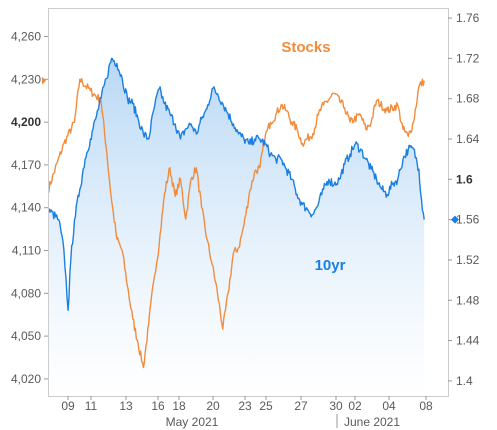 The width and height of the screenshot is (497, 430). I want to click on right-tick-label: 1.48, so click(468, 300).